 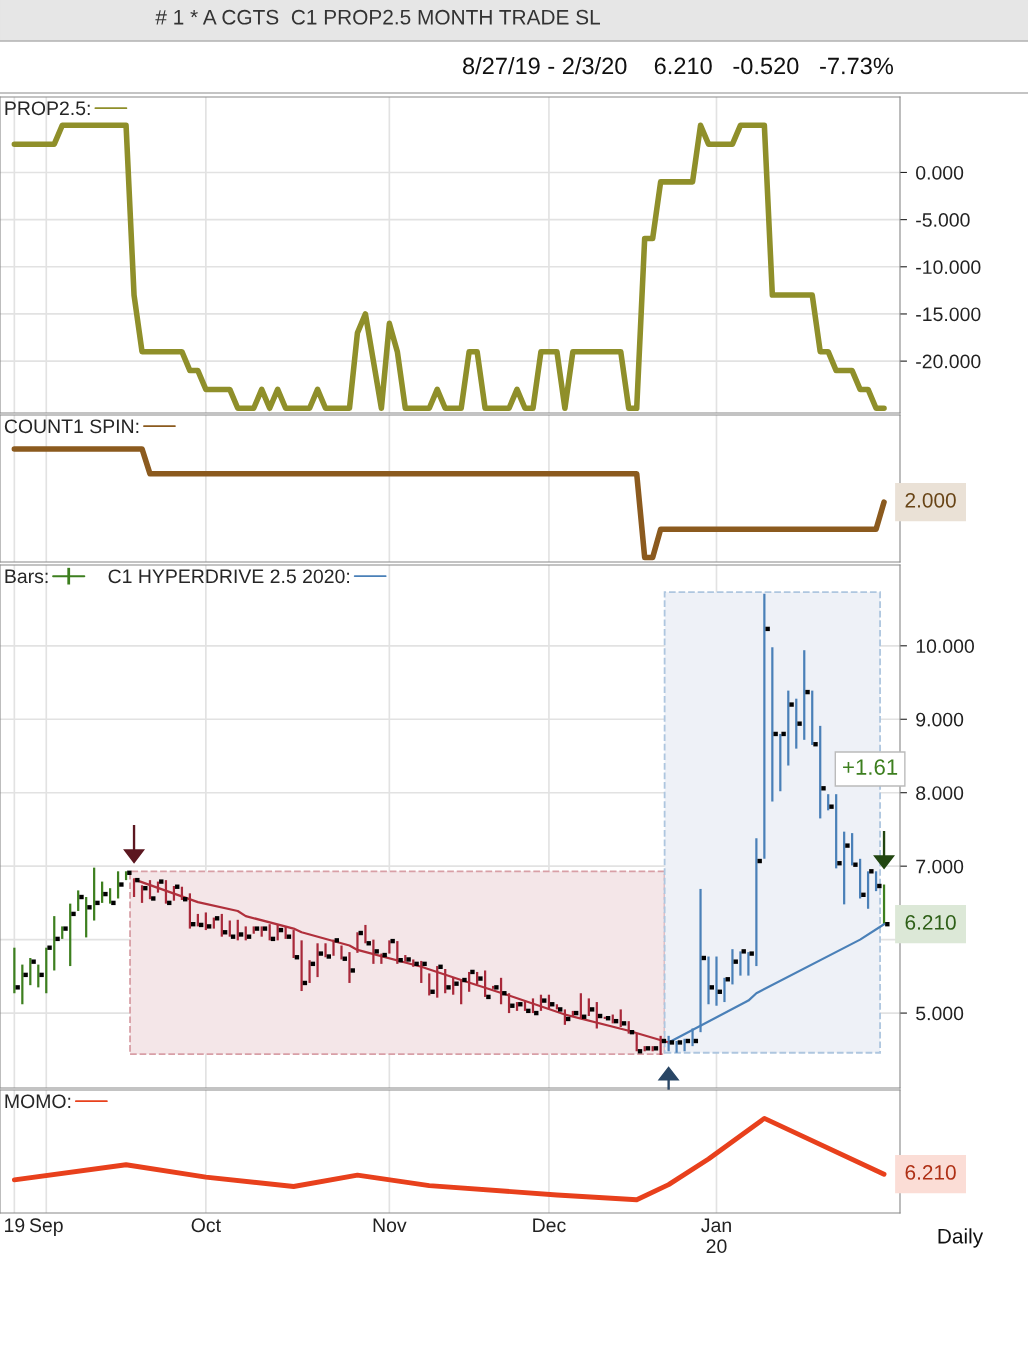 What do you see at coordinates (948, 267) in the screenshot?
I see `y-tick-label: -10.000` at bounding box center [948, 267].